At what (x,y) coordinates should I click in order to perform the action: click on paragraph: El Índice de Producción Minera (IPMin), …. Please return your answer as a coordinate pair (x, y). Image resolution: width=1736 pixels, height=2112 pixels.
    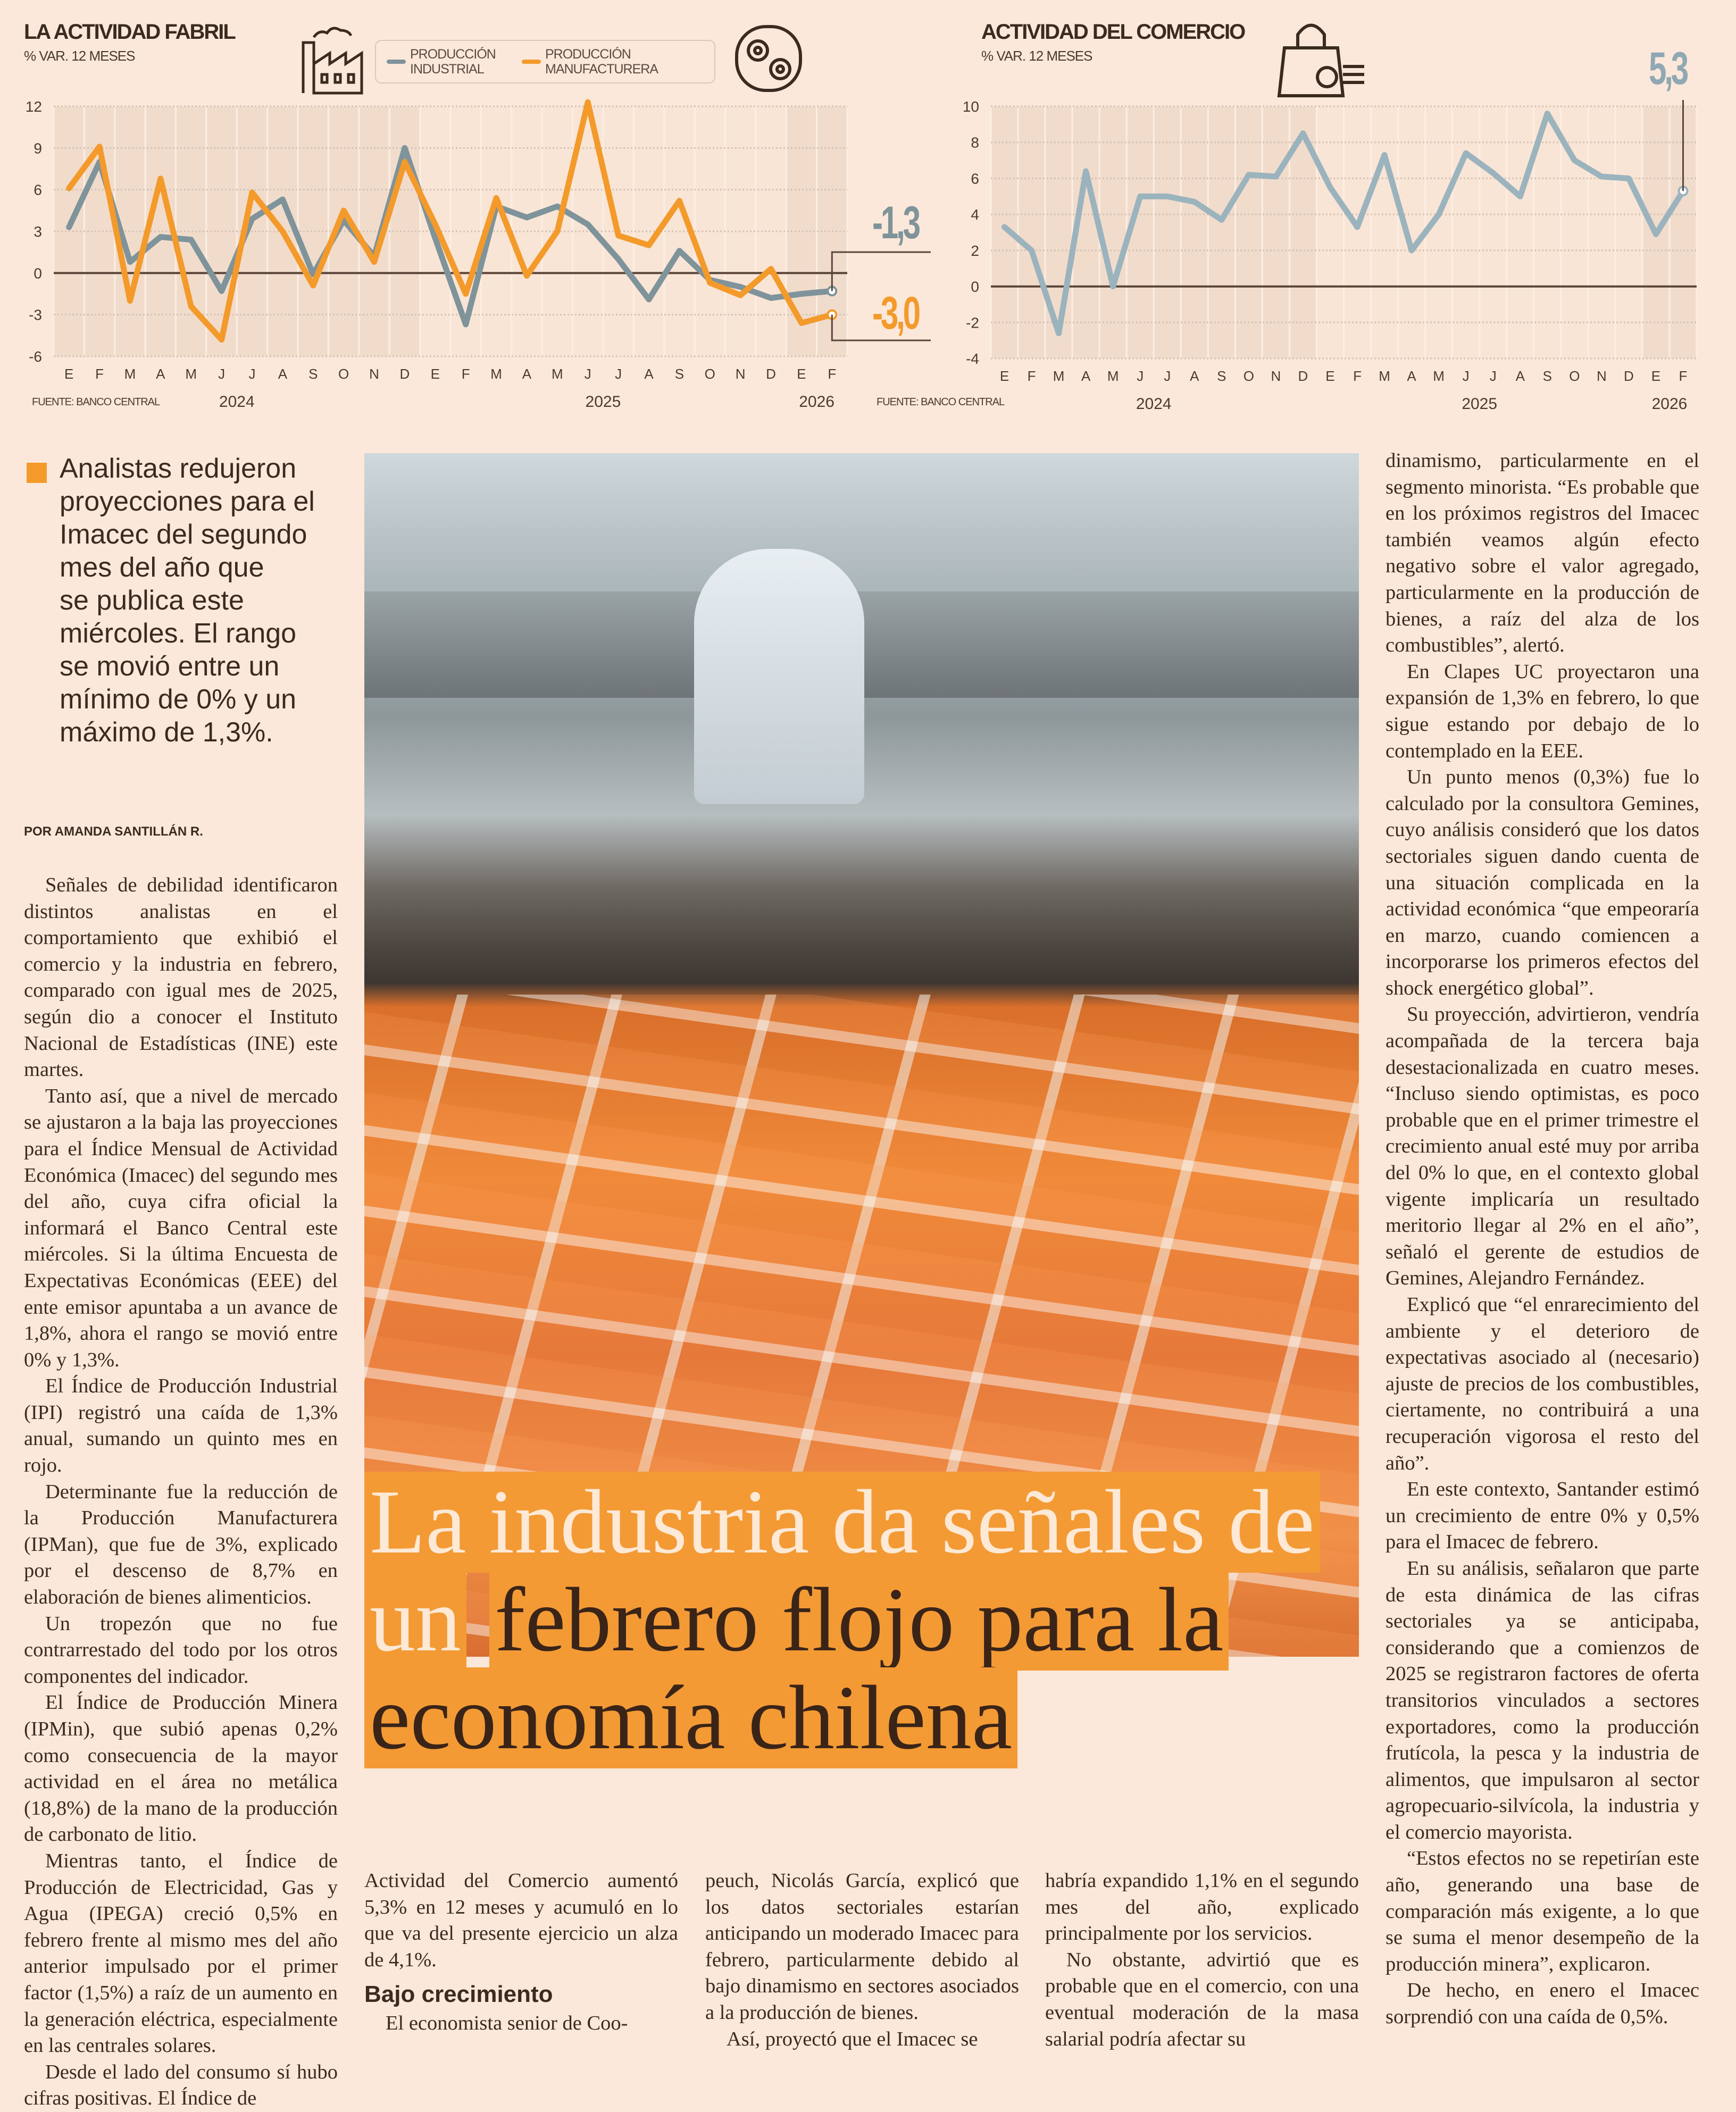
    Looking at the image, I should click on (181, 1768).